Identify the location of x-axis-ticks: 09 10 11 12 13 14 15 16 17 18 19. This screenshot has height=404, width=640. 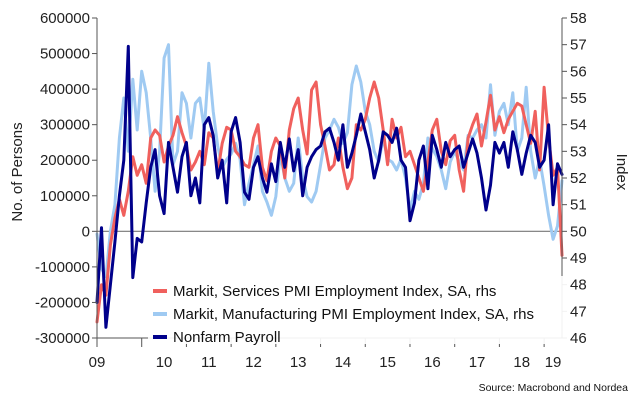
(325, 354).